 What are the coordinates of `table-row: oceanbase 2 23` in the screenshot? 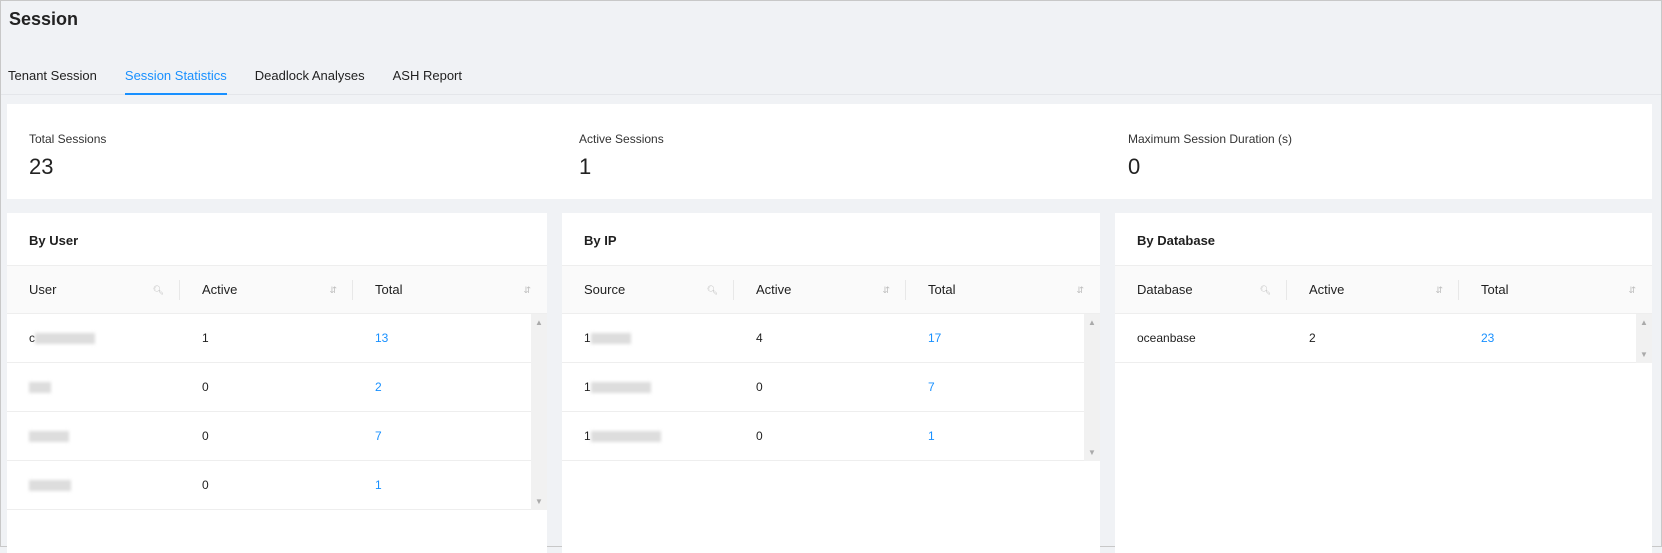 It's located at (1375, 338).